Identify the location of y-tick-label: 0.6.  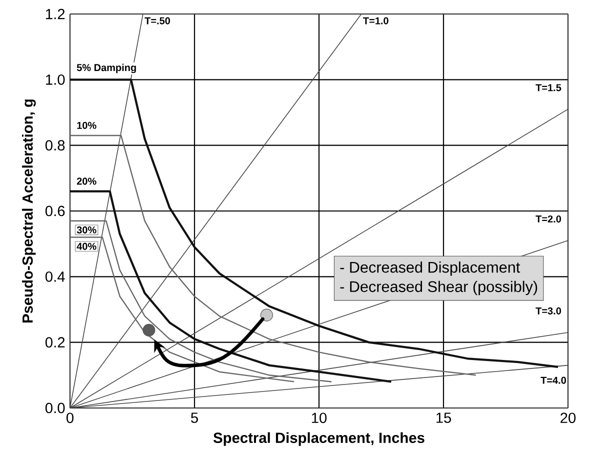
(55, 211).